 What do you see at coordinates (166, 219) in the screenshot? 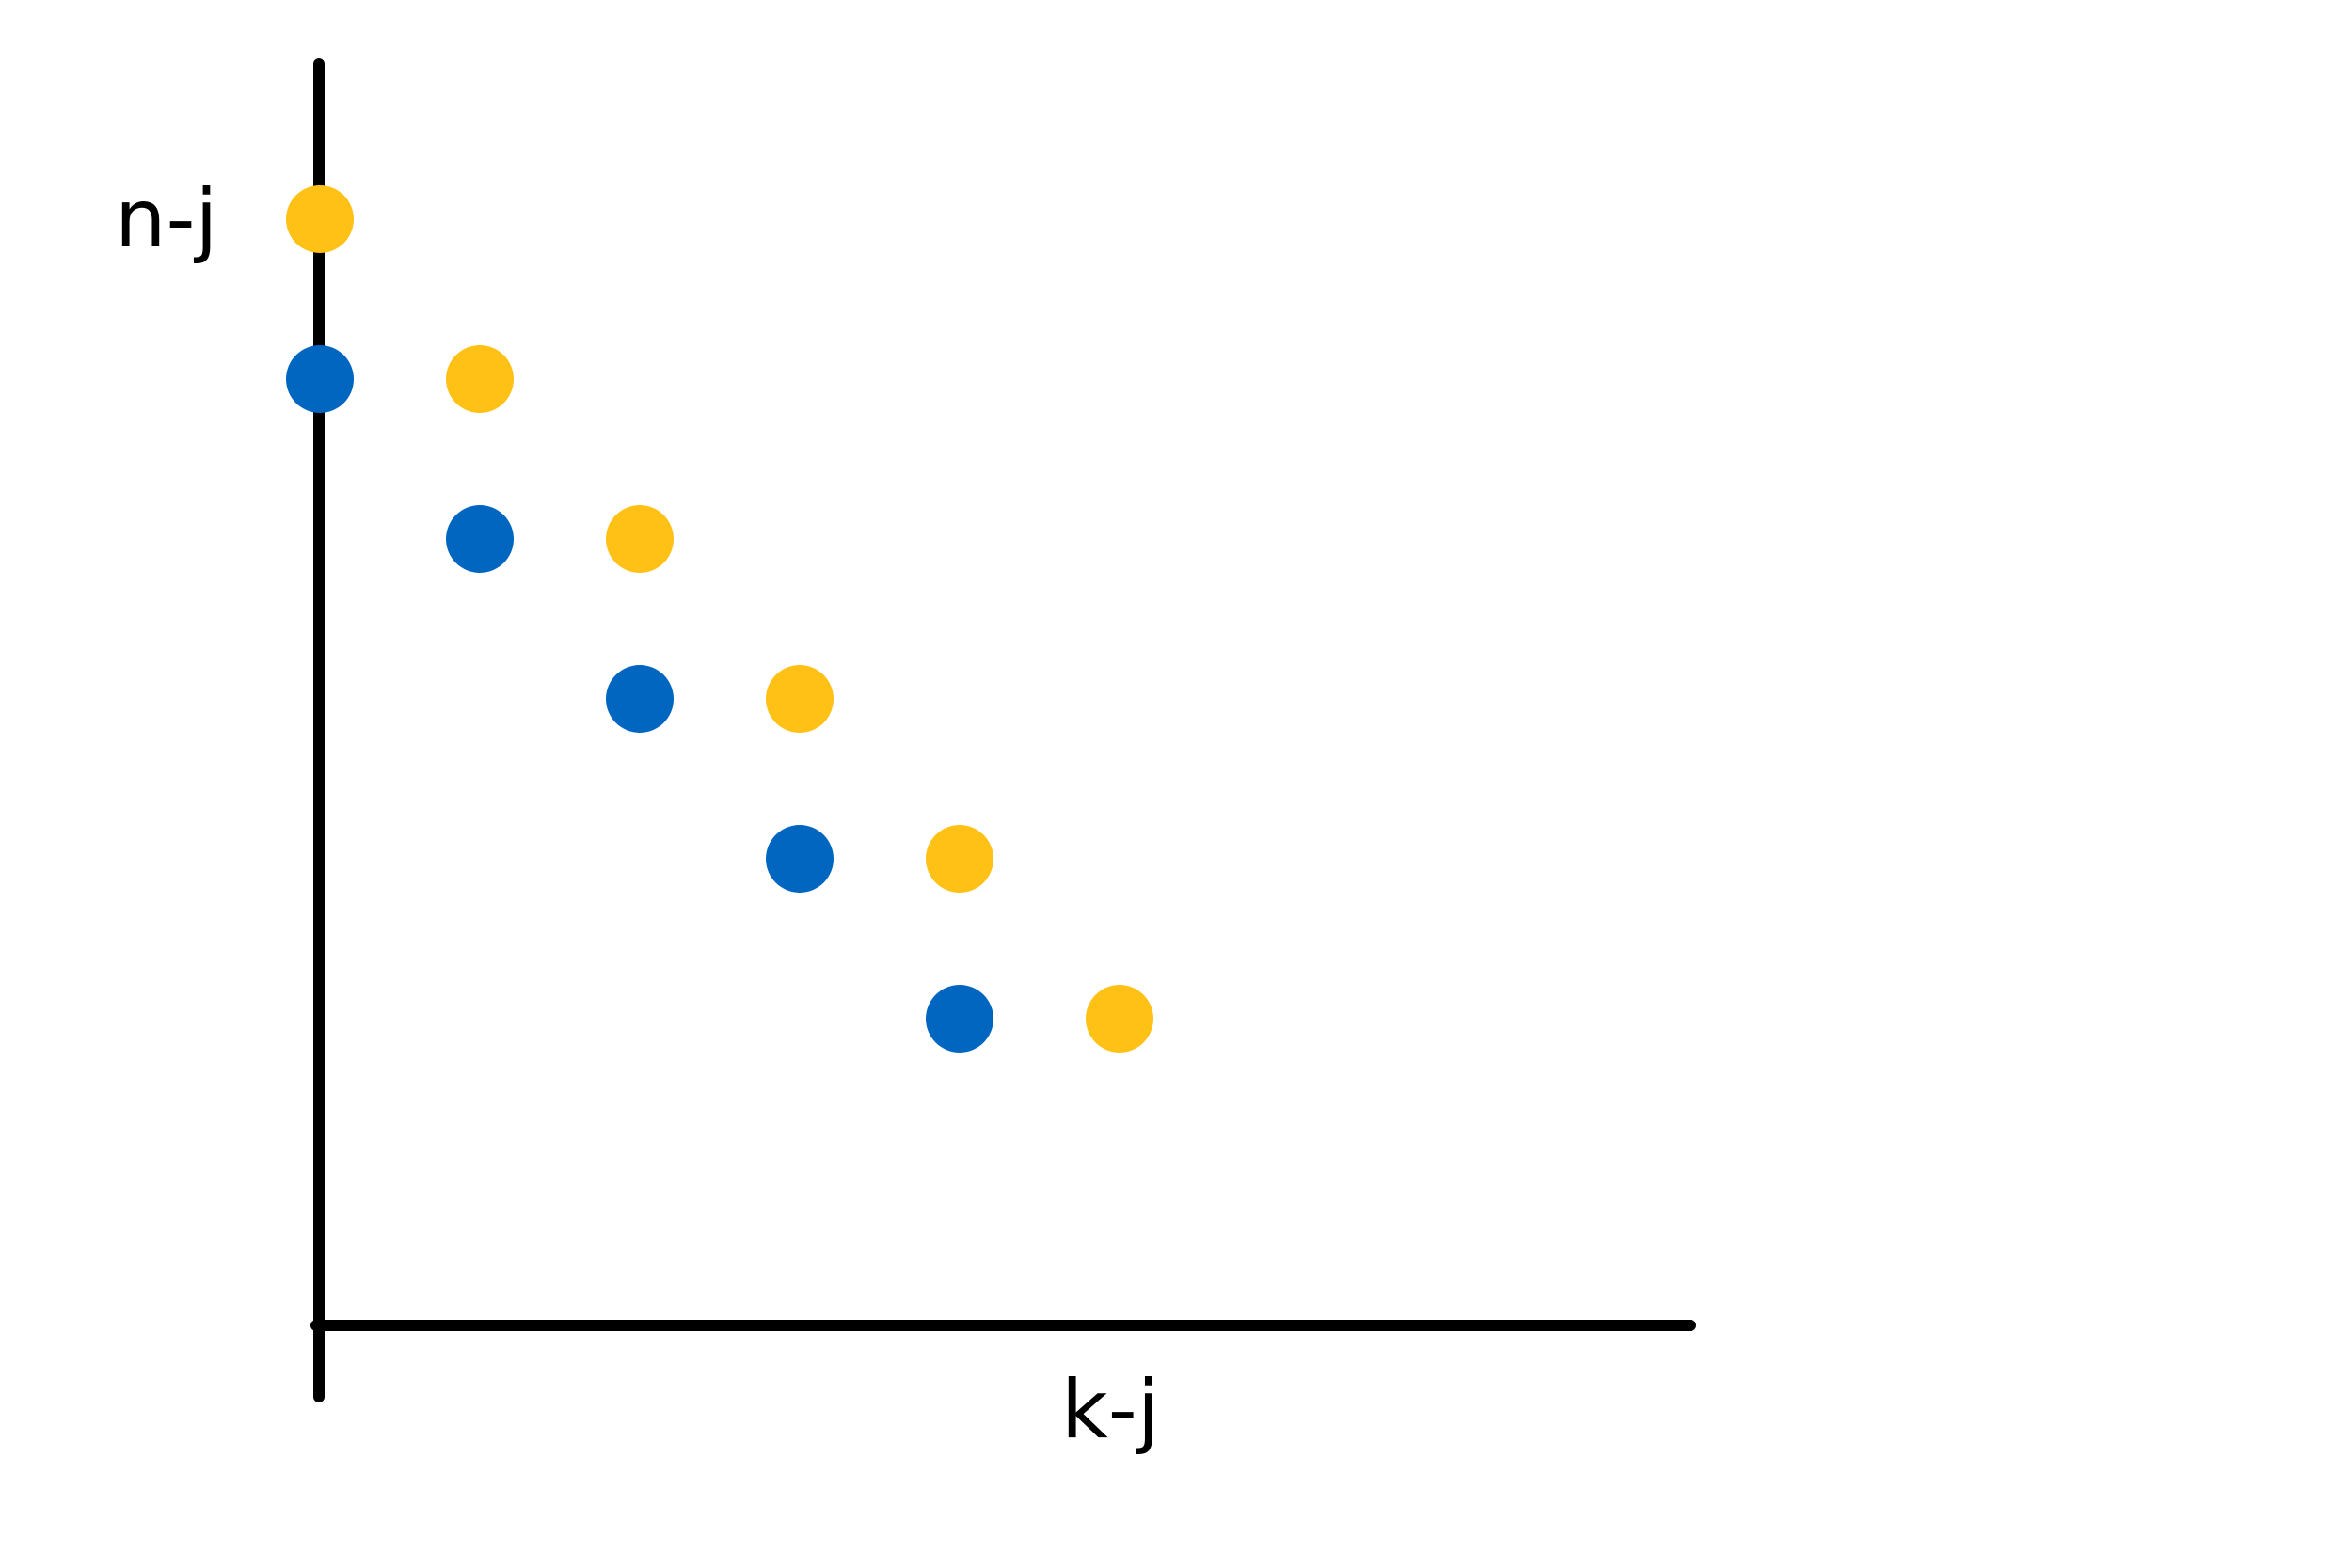
I see `y-axis-label: n-j` at bounding box center [166, 219].